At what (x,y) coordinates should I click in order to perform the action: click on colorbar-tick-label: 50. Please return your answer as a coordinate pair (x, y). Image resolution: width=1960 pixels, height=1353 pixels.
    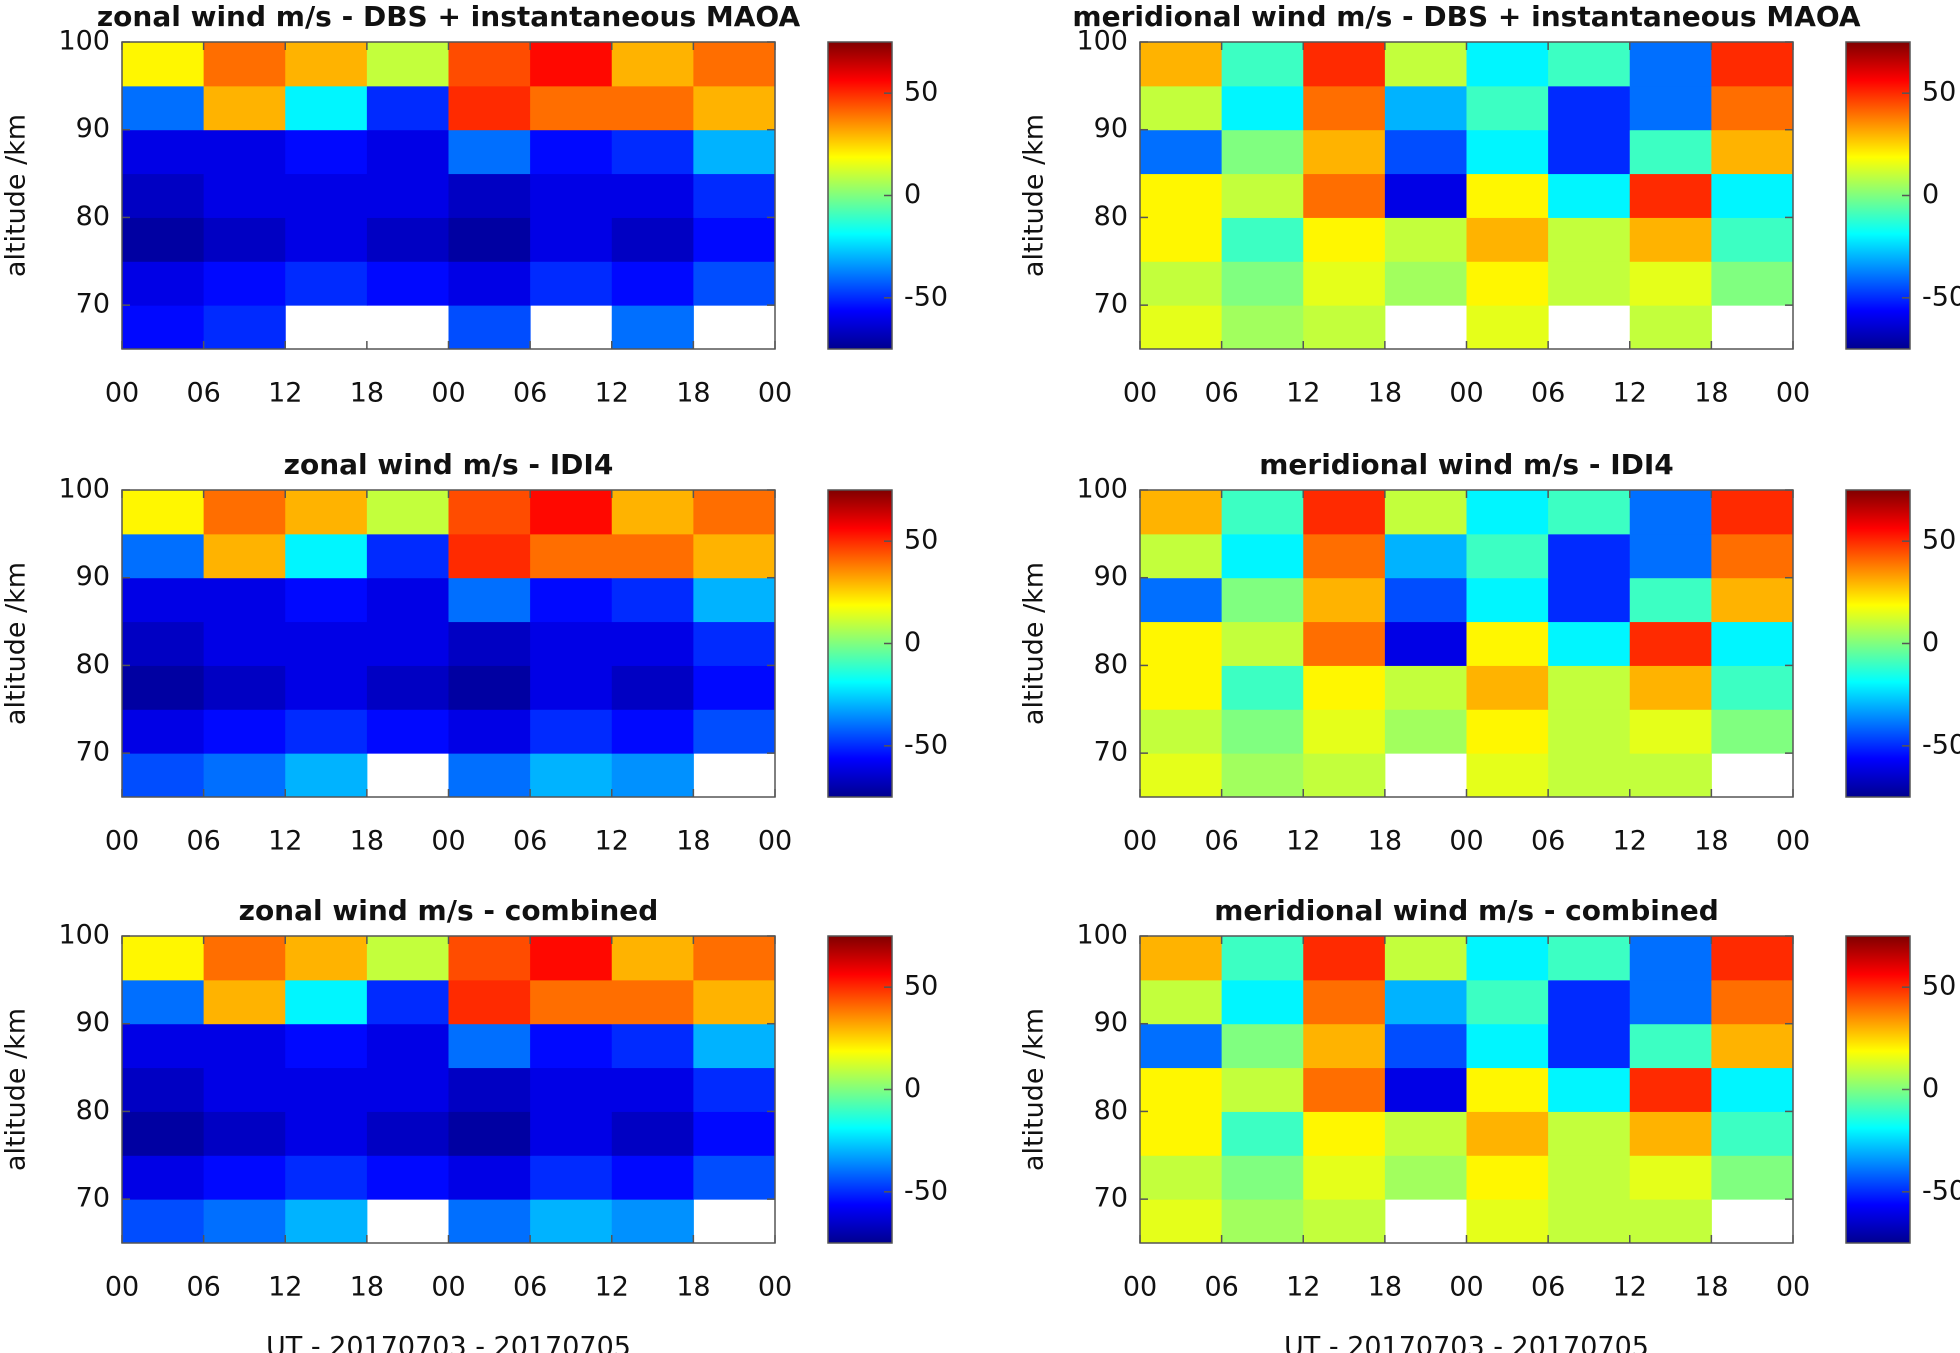
    Looking at the image, I should click on (921, 92).